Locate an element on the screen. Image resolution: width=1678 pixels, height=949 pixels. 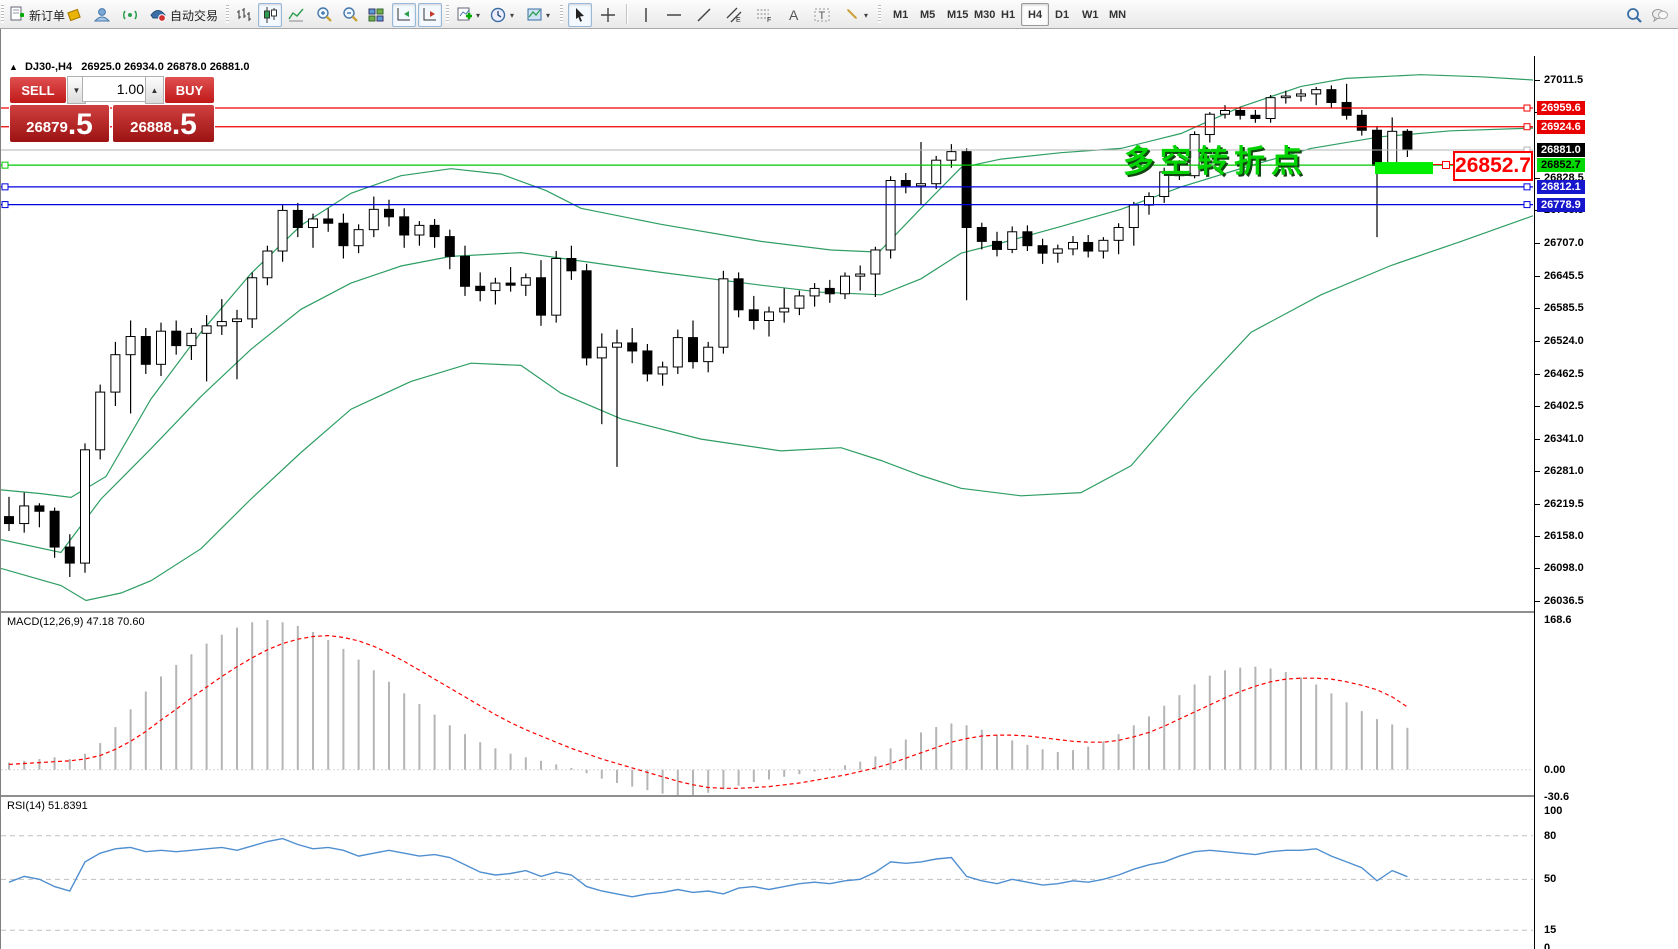
text-icon: A is located at coordinates (794, 15).